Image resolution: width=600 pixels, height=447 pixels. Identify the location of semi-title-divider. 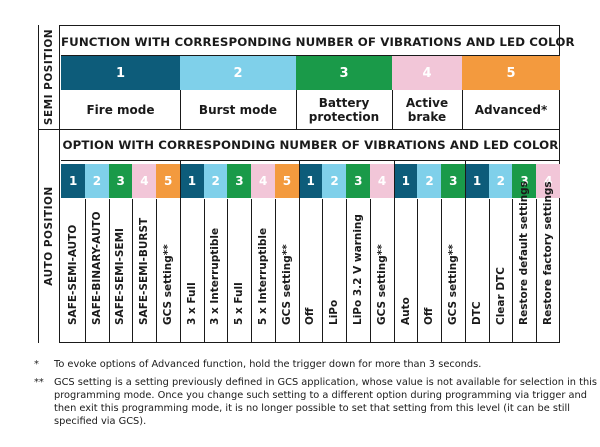
(310, 55).